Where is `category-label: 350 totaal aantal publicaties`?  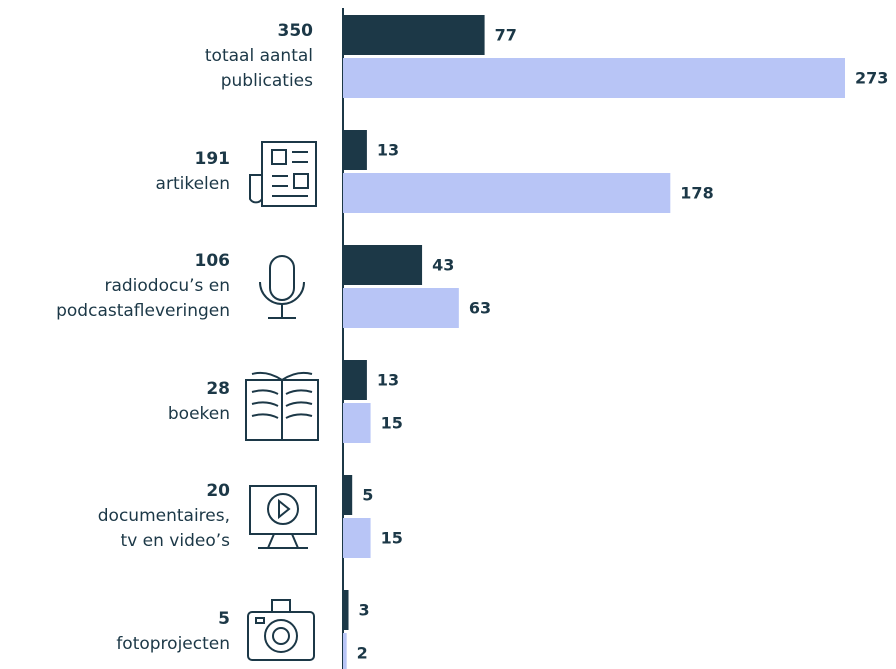
category-label: 350 totaal aantal publicaties is located at coordinates (156, 56).